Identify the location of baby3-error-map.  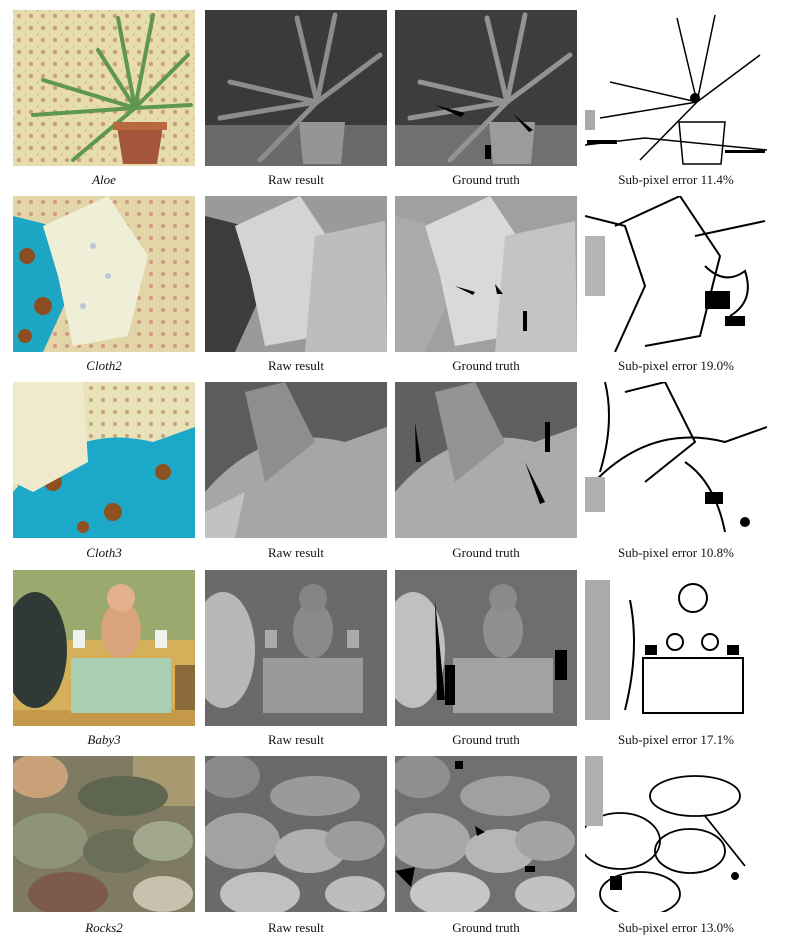
(676, 648).